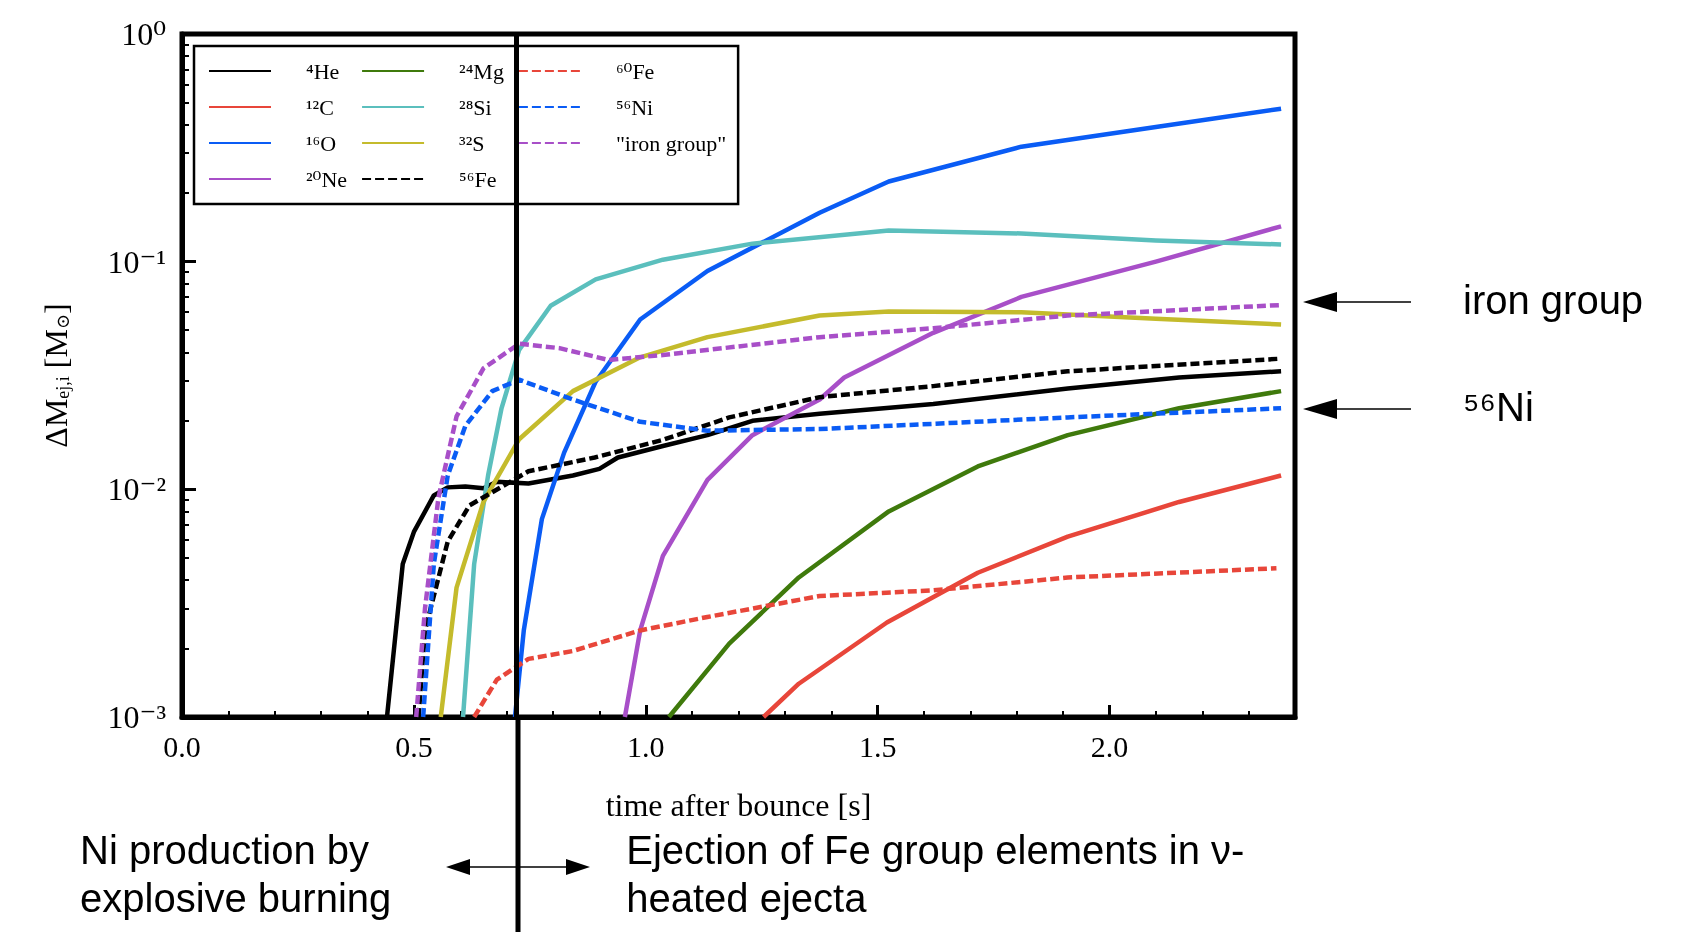  Describe the element at coordinates (56, 375) in the screenshot. I see `y-axis-title: ΔMej,i [M⊙]` at that location.